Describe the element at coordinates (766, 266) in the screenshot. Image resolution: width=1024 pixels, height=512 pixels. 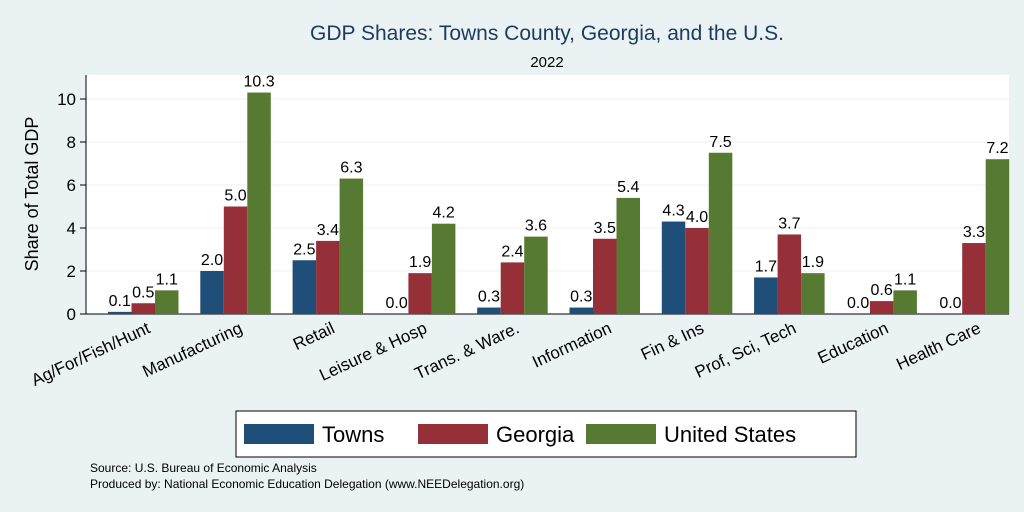
I see `bar-value-label: 1.7` at that location.